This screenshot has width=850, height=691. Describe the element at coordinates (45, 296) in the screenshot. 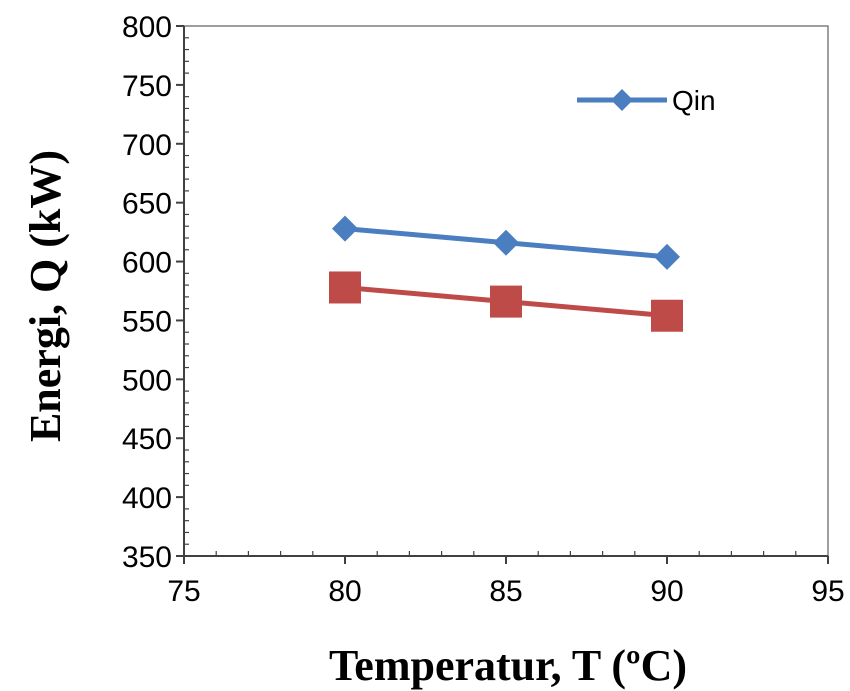

I see `y-axis-title: Energi, Q (kW)` at that location.